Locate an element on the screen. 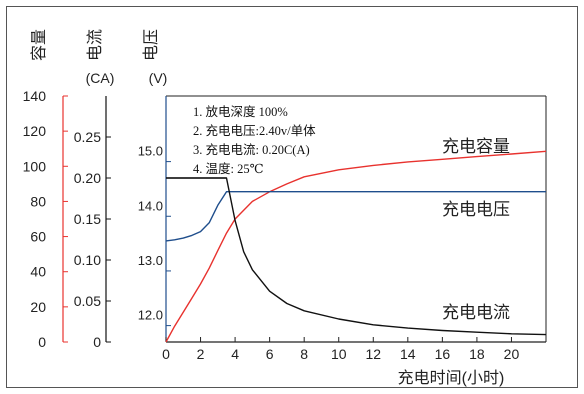 This screenshot has height=394, width=584. capacity-tick-label: 40 is located at coordinates (38, 272).